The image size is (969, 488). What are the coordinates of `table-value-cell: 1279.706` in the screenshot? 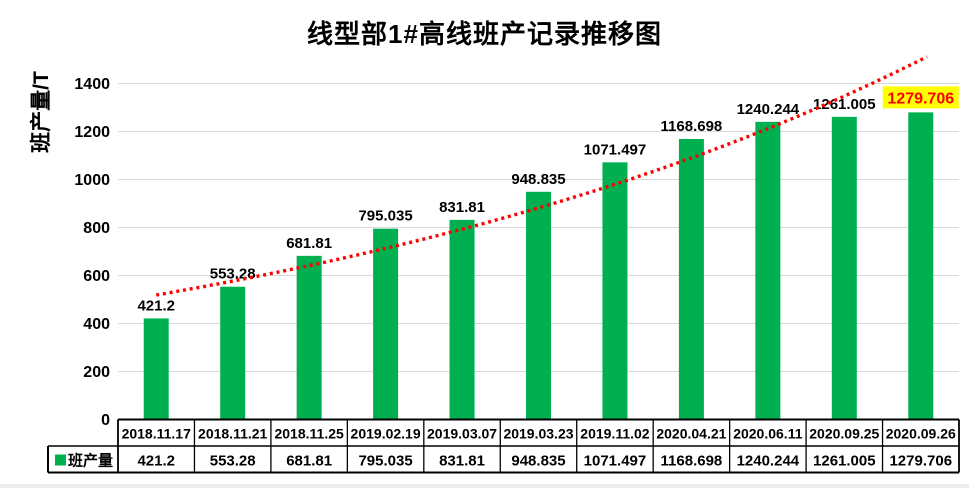 It's located at (920, 461).